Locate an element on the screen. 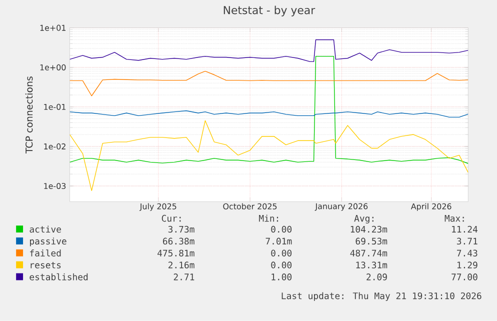  text: Avg: is located at coordinates (364, 219).